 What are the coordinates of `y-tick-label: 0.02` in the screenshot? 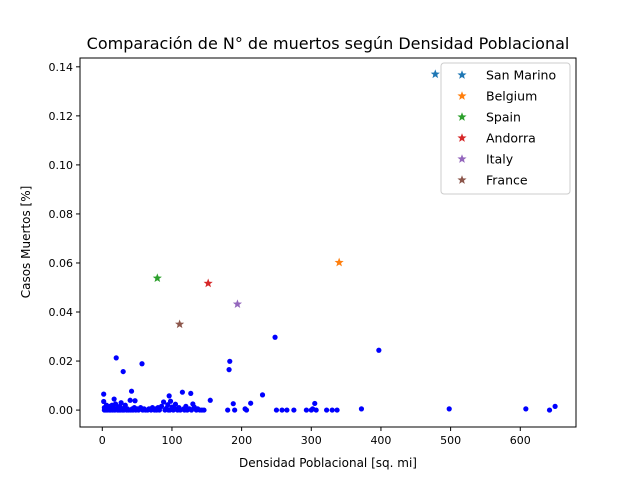 It's located at (61, 361).